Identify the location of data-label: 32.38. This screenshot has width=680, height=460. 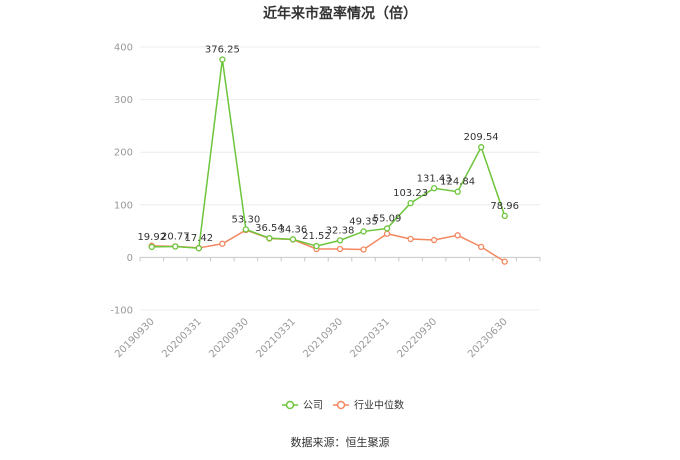
(340, 230).